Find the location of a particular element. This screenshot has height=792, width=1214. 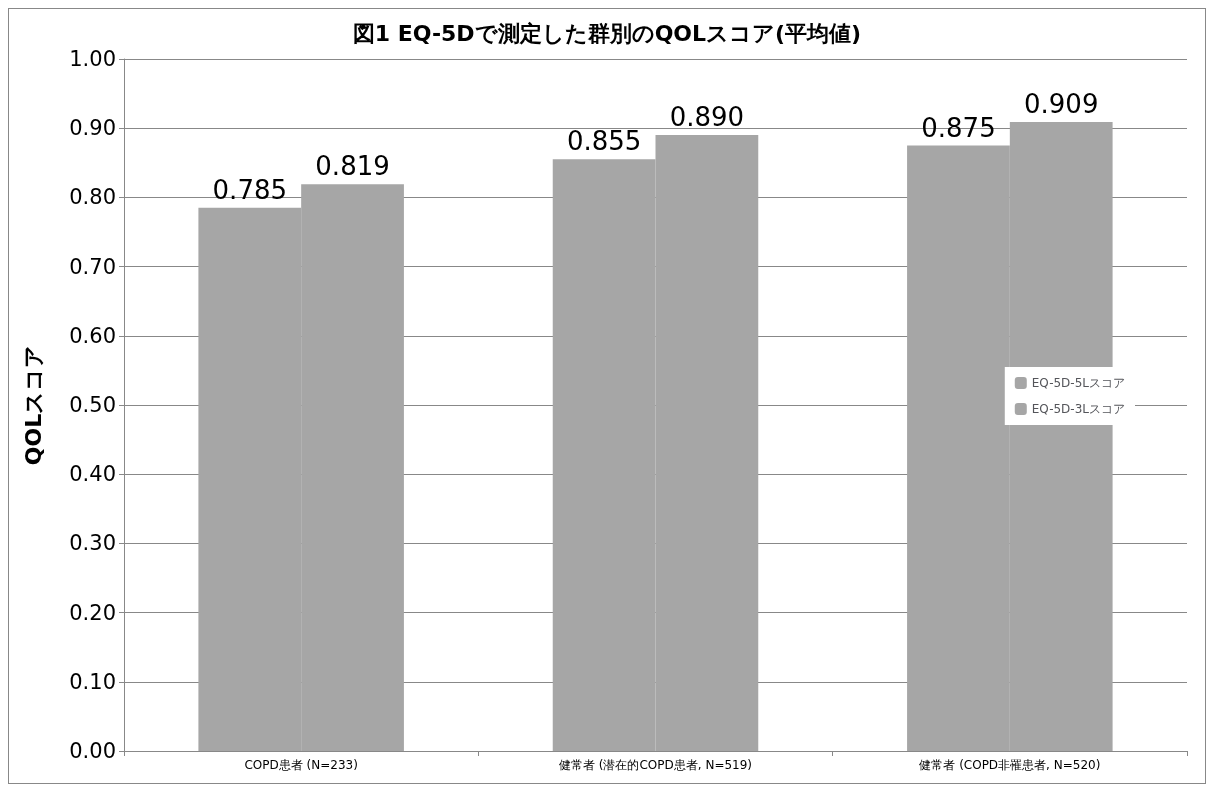

y-tick-label: 0.90 is located at coordinates (92, 128).